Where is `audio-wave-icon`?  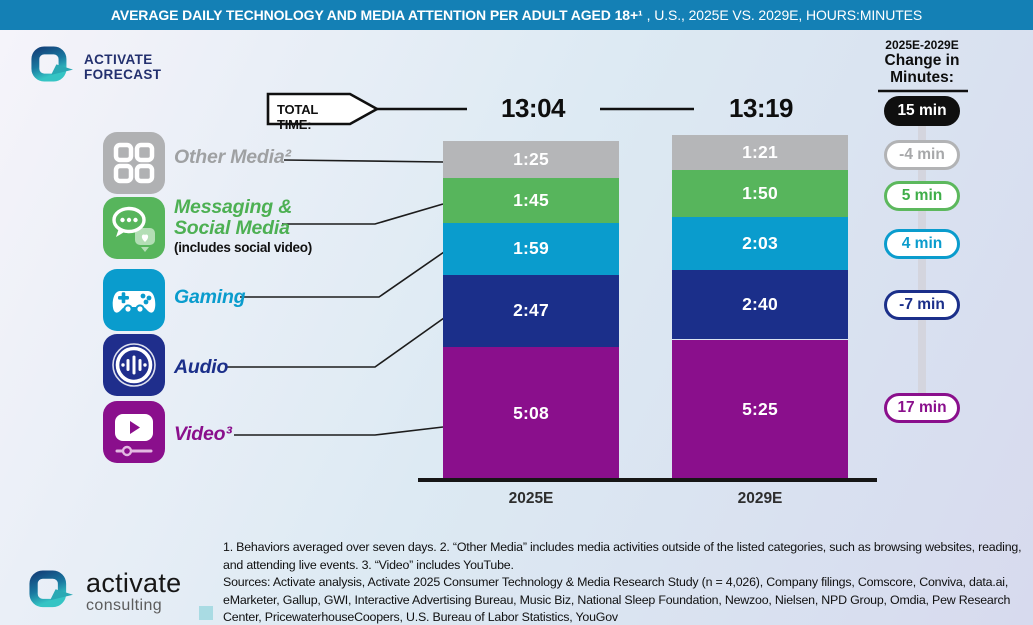
audio-wave-icon is located at coordinates (134, 365).